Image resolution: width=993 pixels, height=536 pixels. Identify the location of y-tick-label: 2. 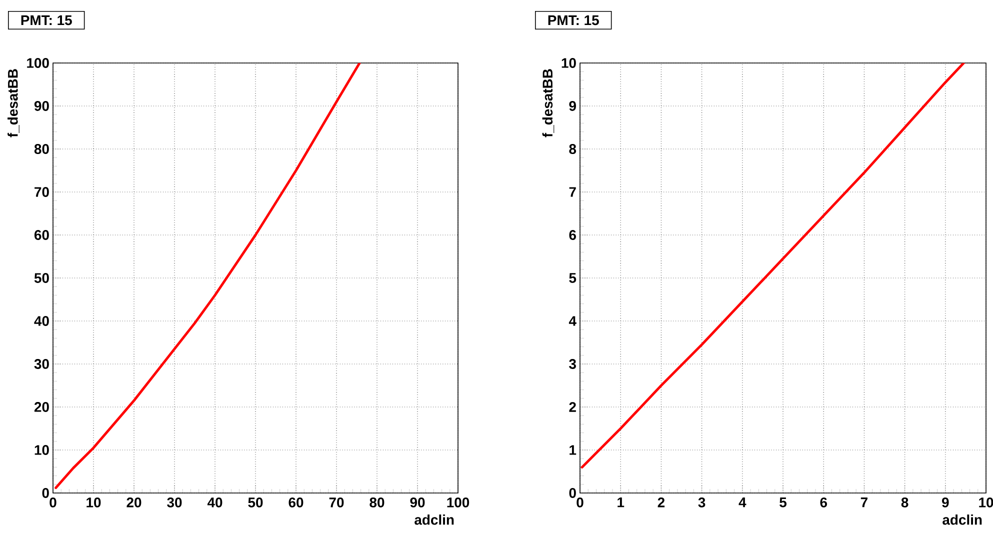
(572, 407).